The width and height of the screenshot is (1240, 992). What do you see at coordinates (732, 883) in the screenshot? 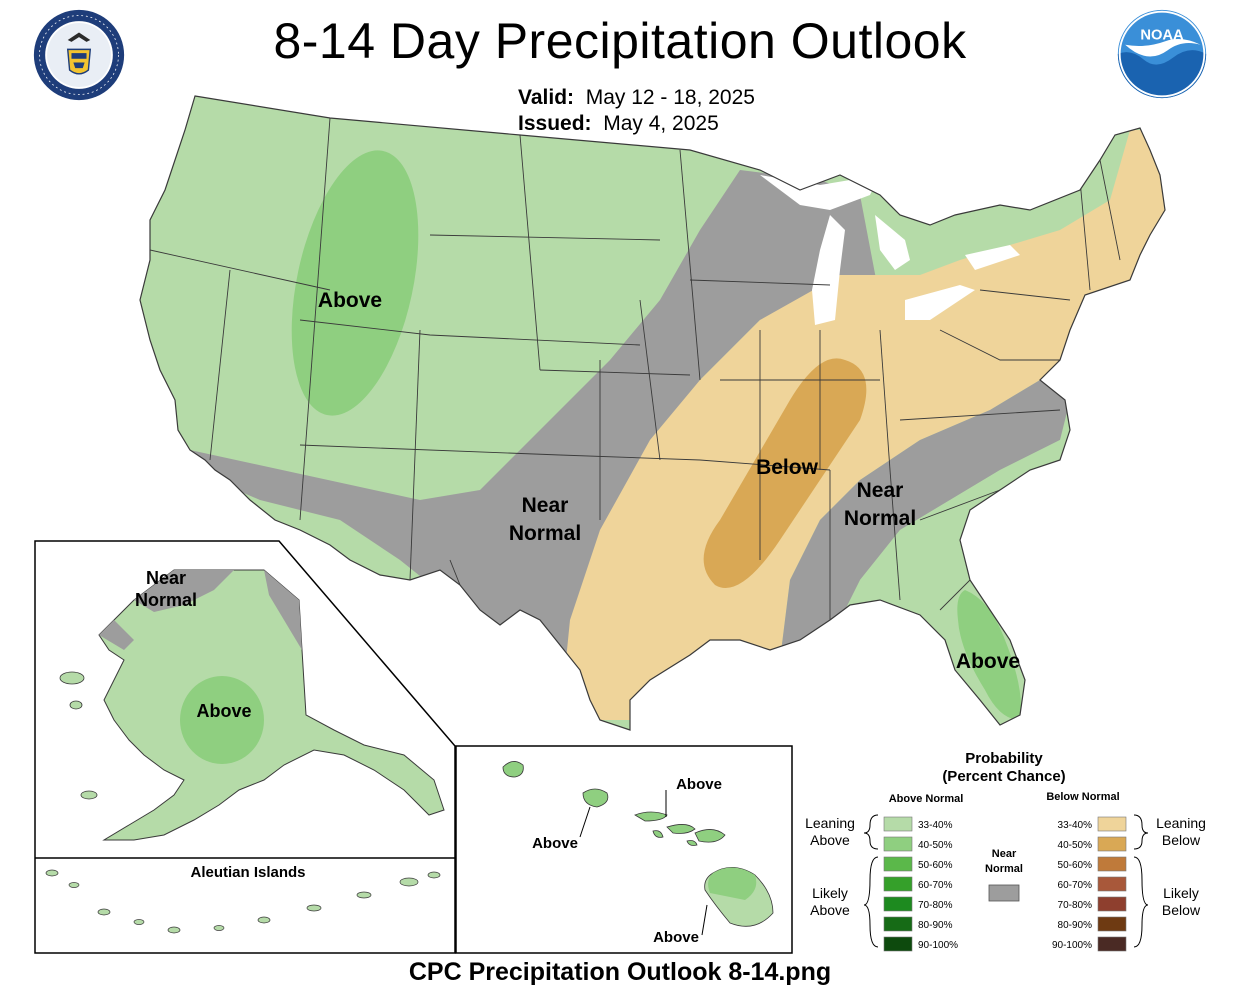
I see `hawaii-big-island-core` at bounding box center [732, 883].